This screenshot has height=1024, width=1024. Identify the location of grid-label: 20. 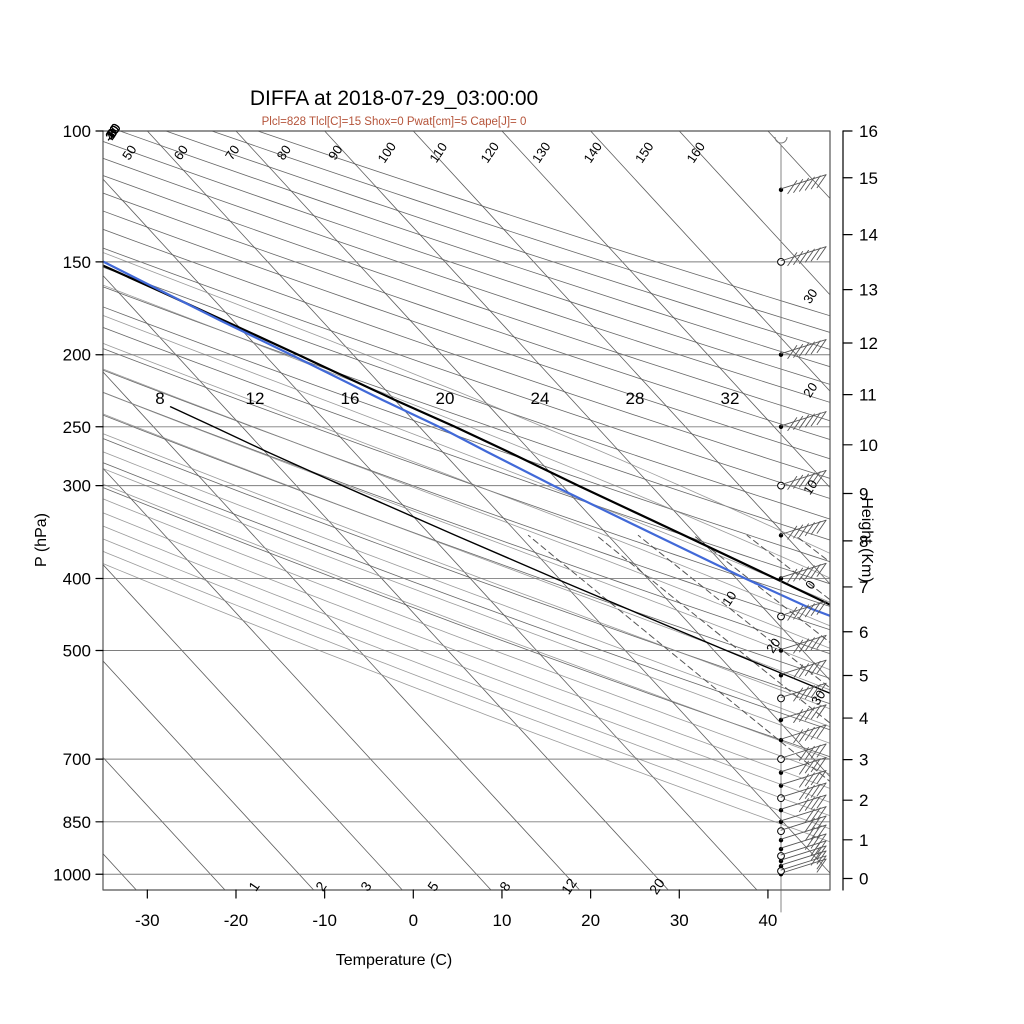
(810, 390).